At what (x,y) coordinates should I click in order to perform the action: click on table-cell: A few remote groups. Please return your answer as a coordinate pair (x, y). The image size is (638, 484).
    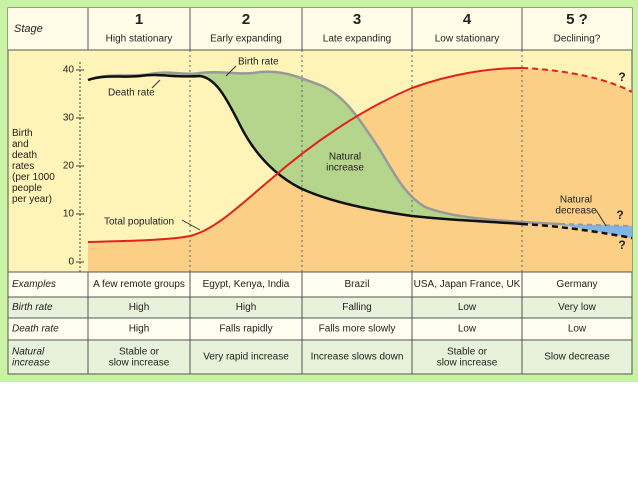
    Looking at the image, I should click on (139, 284).